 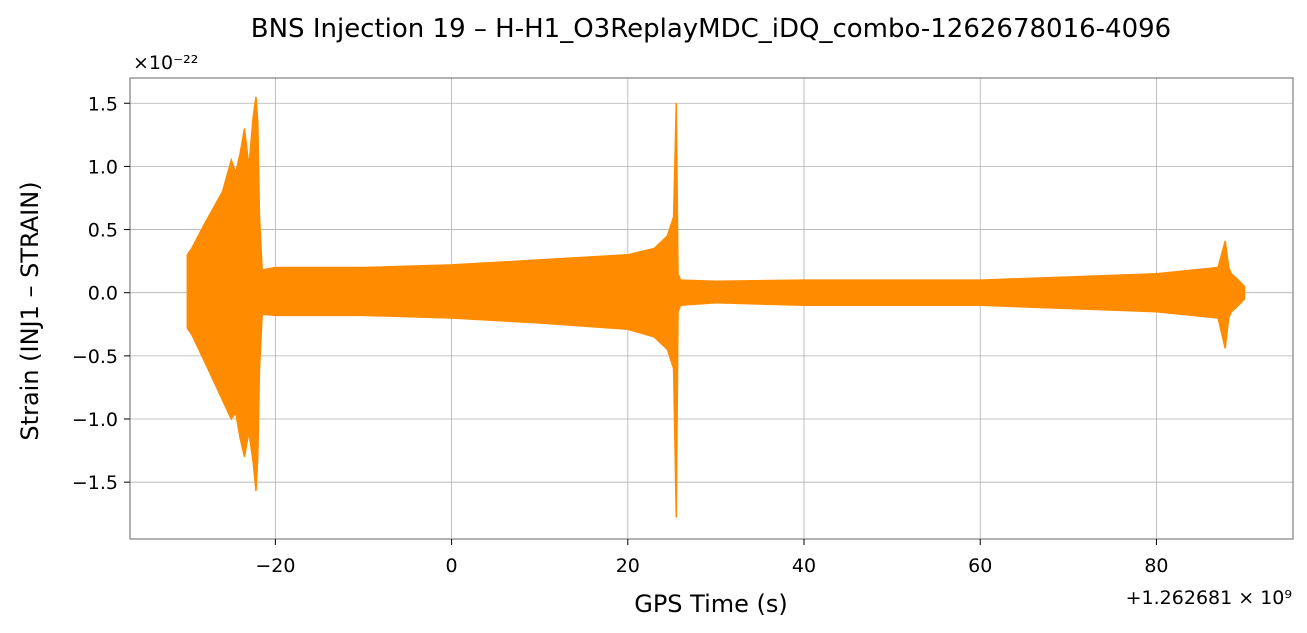 What do you see at coordinates (804, 566) in the screenshot?
I see `x-tick-label: 40` at bounding box center [804, 566].